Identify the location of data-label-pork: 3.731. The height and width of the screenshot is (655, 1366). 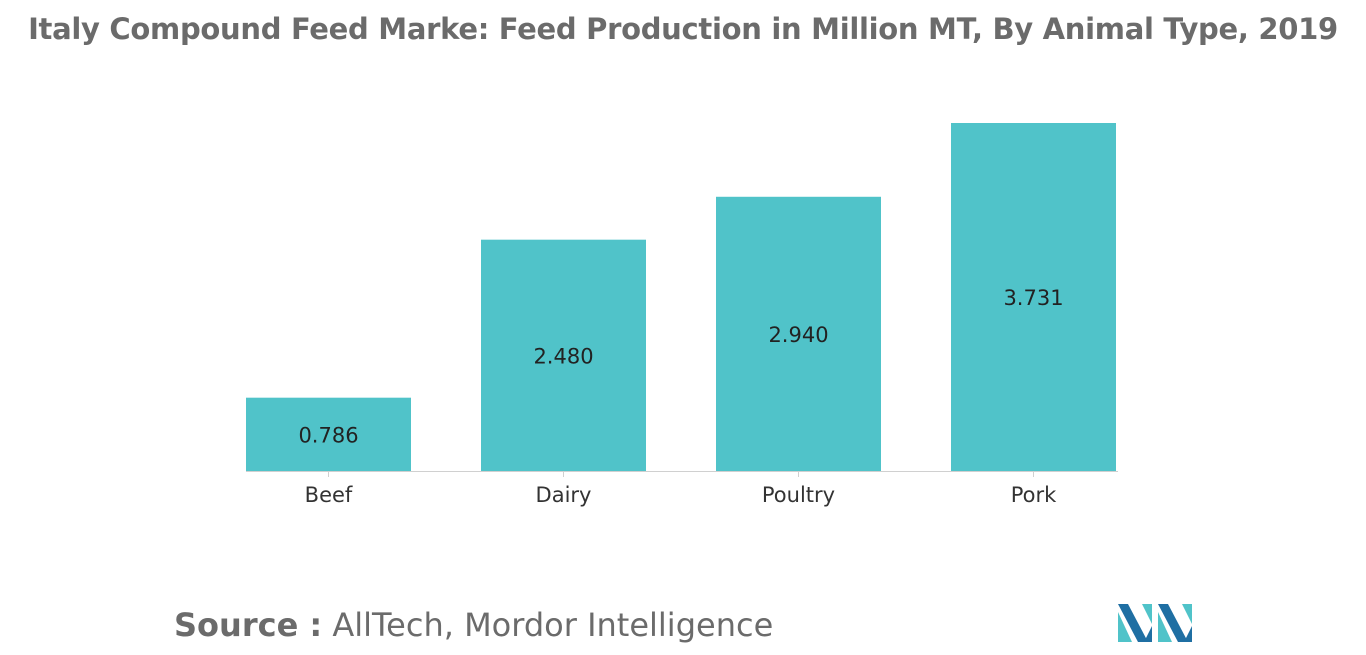
(1033, 298).